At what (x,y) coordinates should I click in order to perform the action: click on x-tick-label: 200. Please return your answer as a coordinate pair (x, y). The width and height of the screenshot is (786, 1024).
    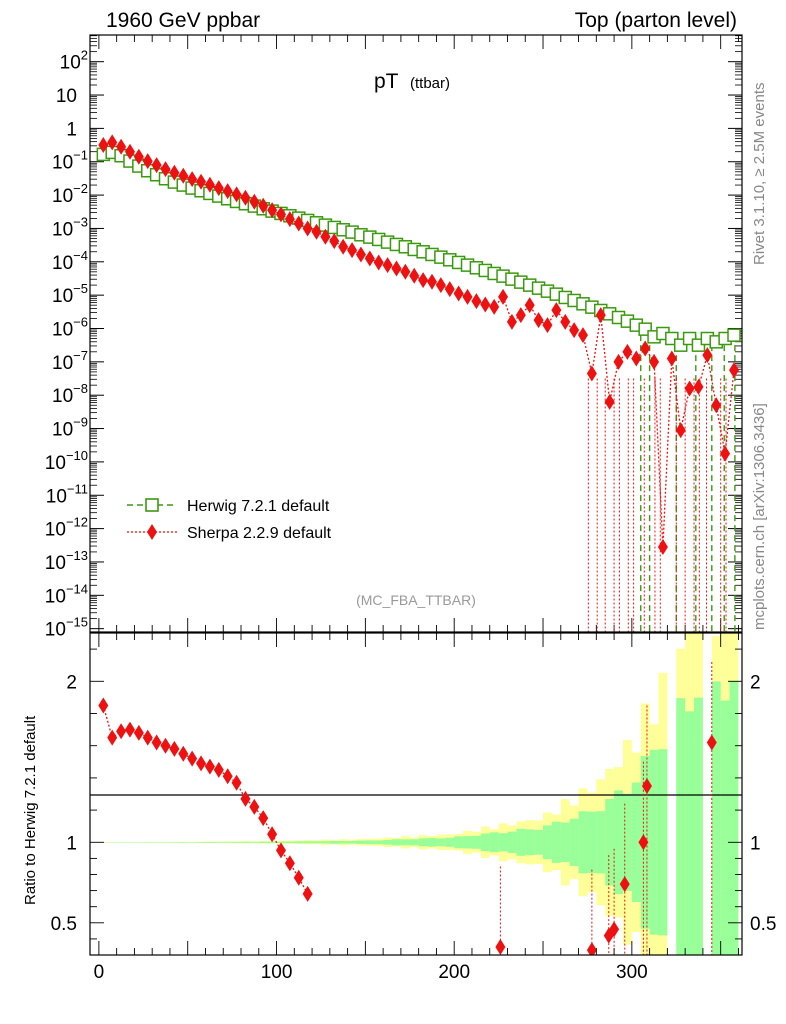
    Looking at the image, I should click on (454, 972).